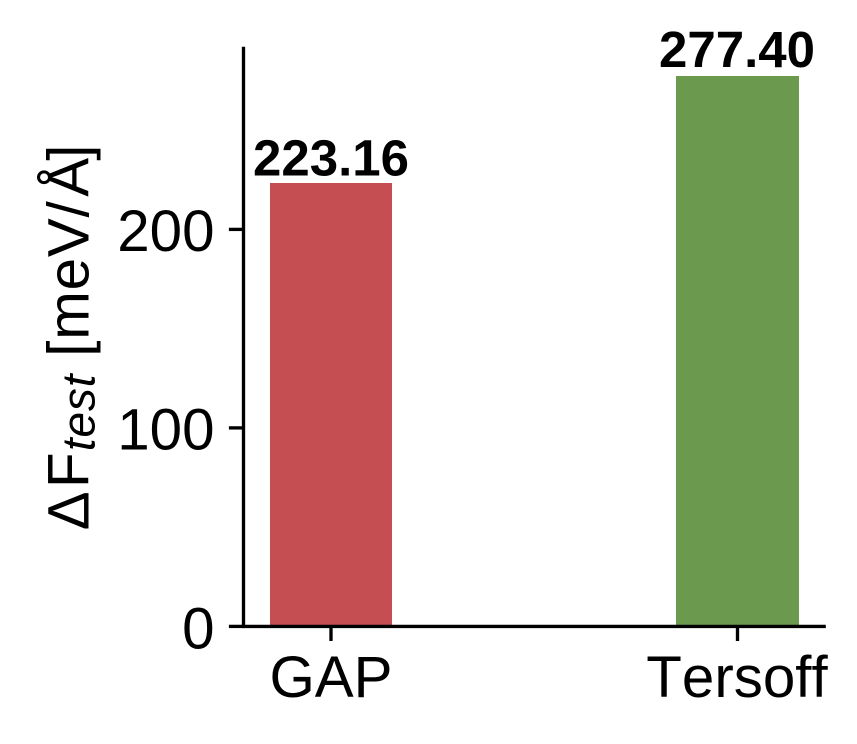 The image size is (857, 744). What do you see at coordinates (331, 158) in the screenshot?
I see `svg-text: 223.16` at bounding box center [331, 158].